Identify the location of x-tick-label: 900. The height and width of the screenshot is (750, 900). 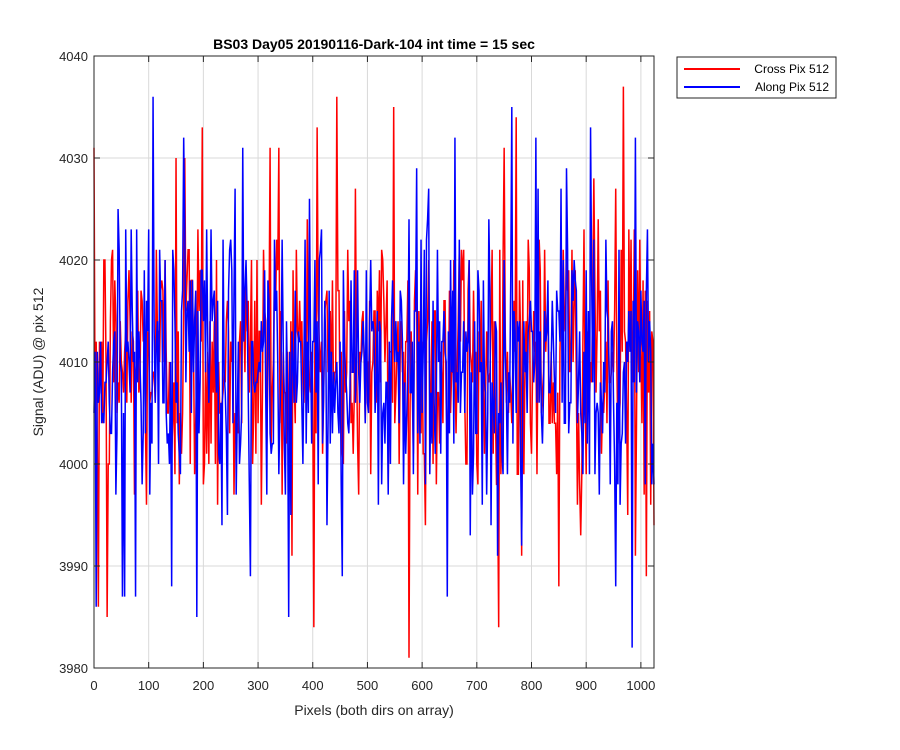
(586, 685).